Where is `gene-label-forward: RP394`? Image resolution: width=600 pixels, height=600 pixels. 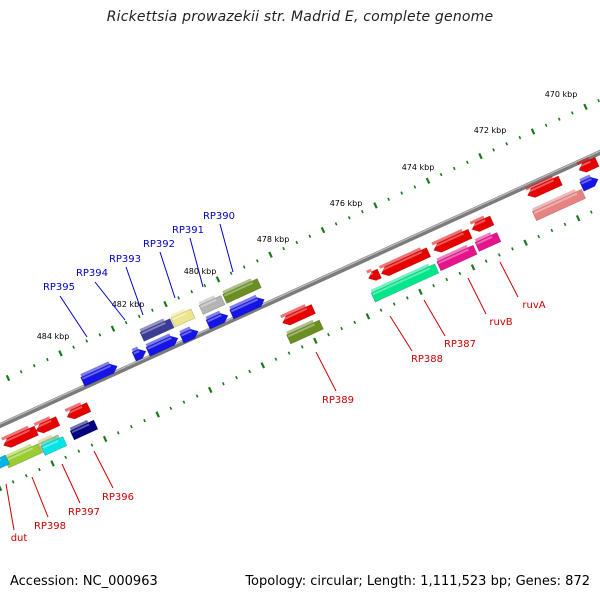 gene-label-forward: RP394 is located at coordinates (92, 273).